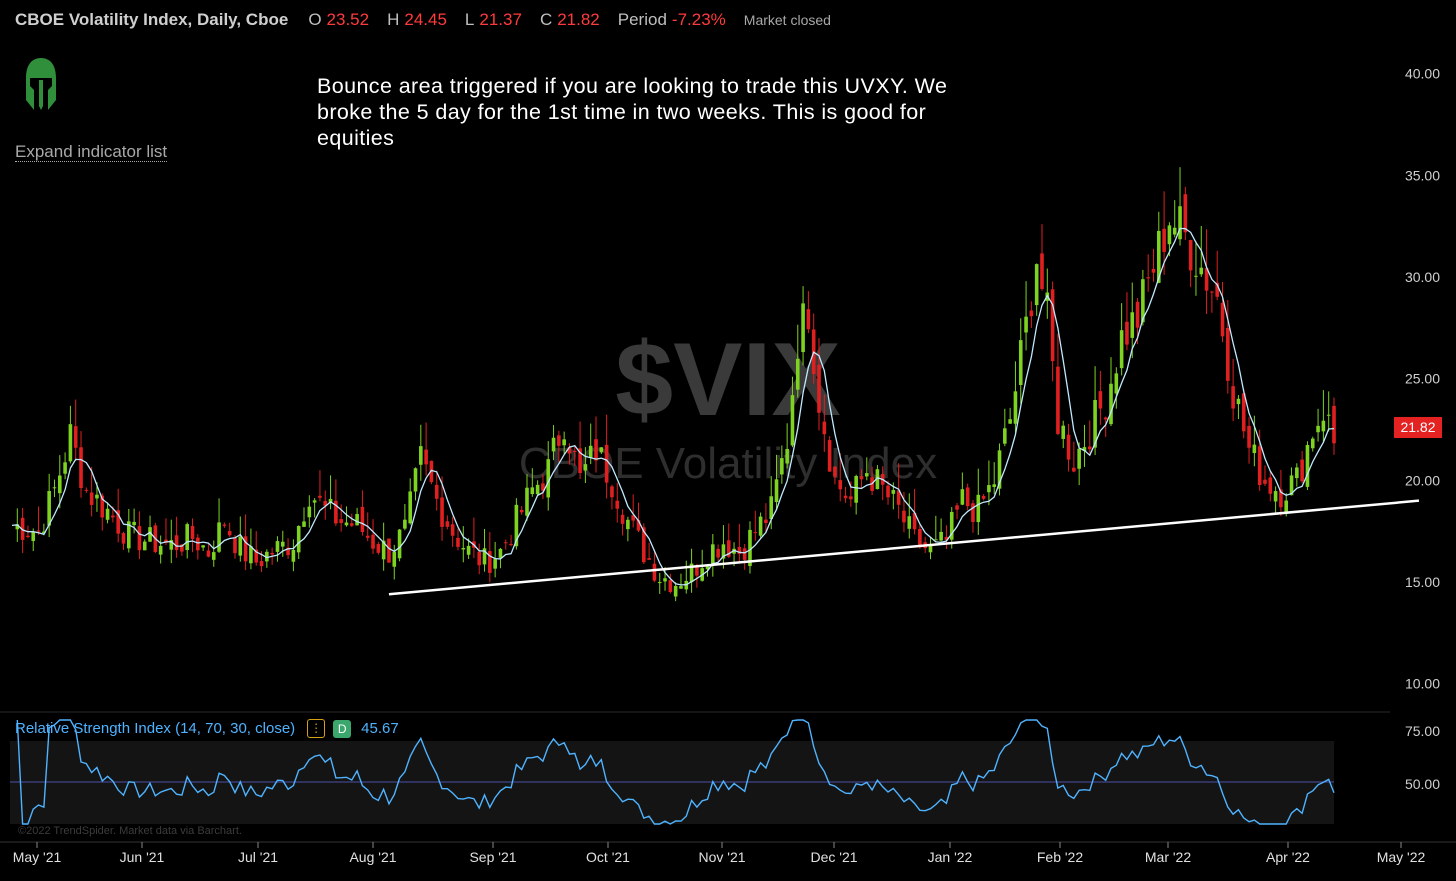  I want to click on rsi-tick-75: 75.00, so click(1422, 731).